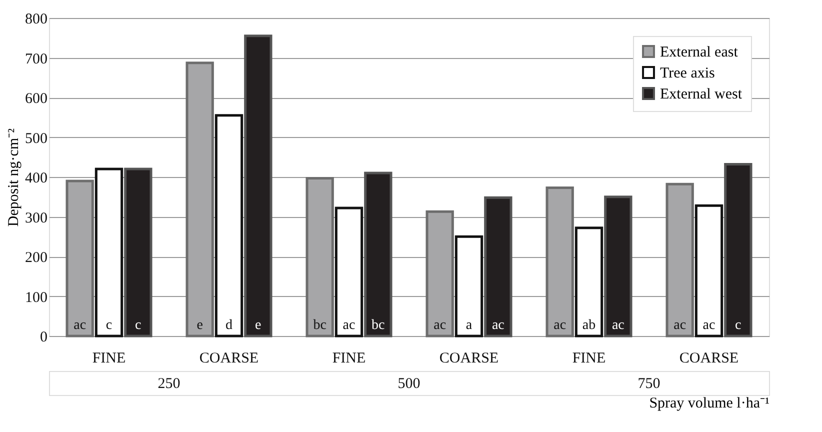 This screenshot has height=432, width=822. Describe the element at coordinates (36, 138) in the screenshot. I see `y-tick-label: 500` at that location.